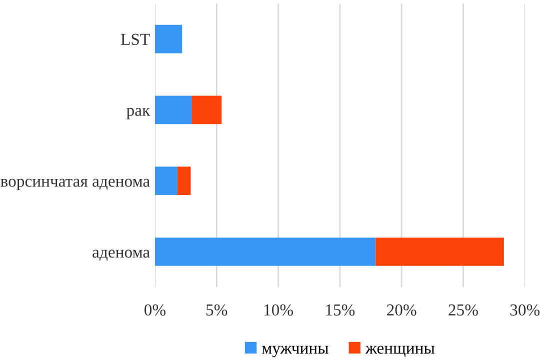  I want to click on x-tick-label: 30%, so click(525, 310).